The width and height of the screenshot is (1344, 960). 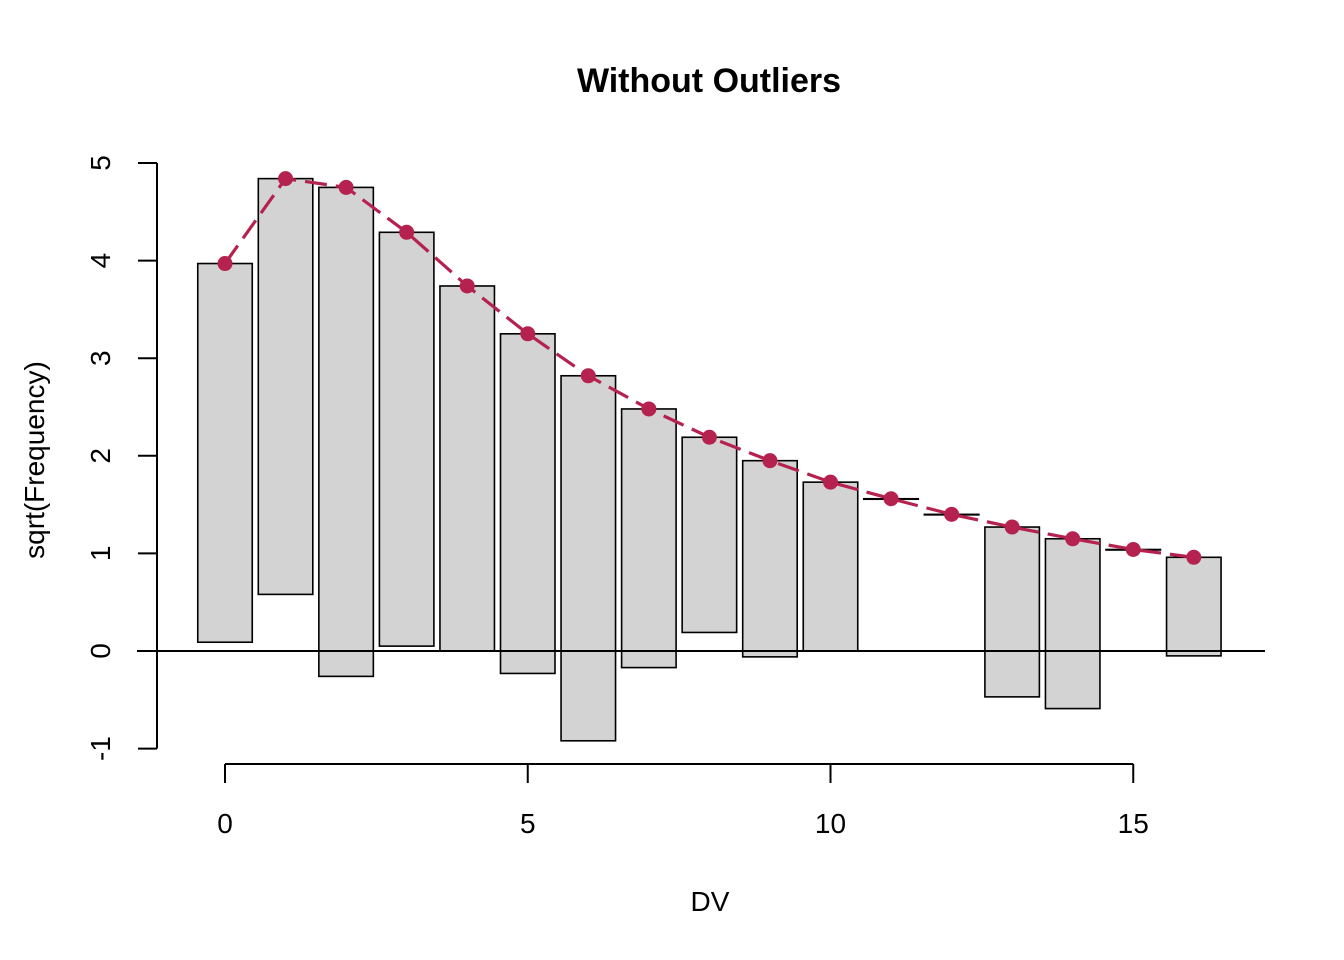 I want to click on expected-point-x16, so click(x=1194, y=557).